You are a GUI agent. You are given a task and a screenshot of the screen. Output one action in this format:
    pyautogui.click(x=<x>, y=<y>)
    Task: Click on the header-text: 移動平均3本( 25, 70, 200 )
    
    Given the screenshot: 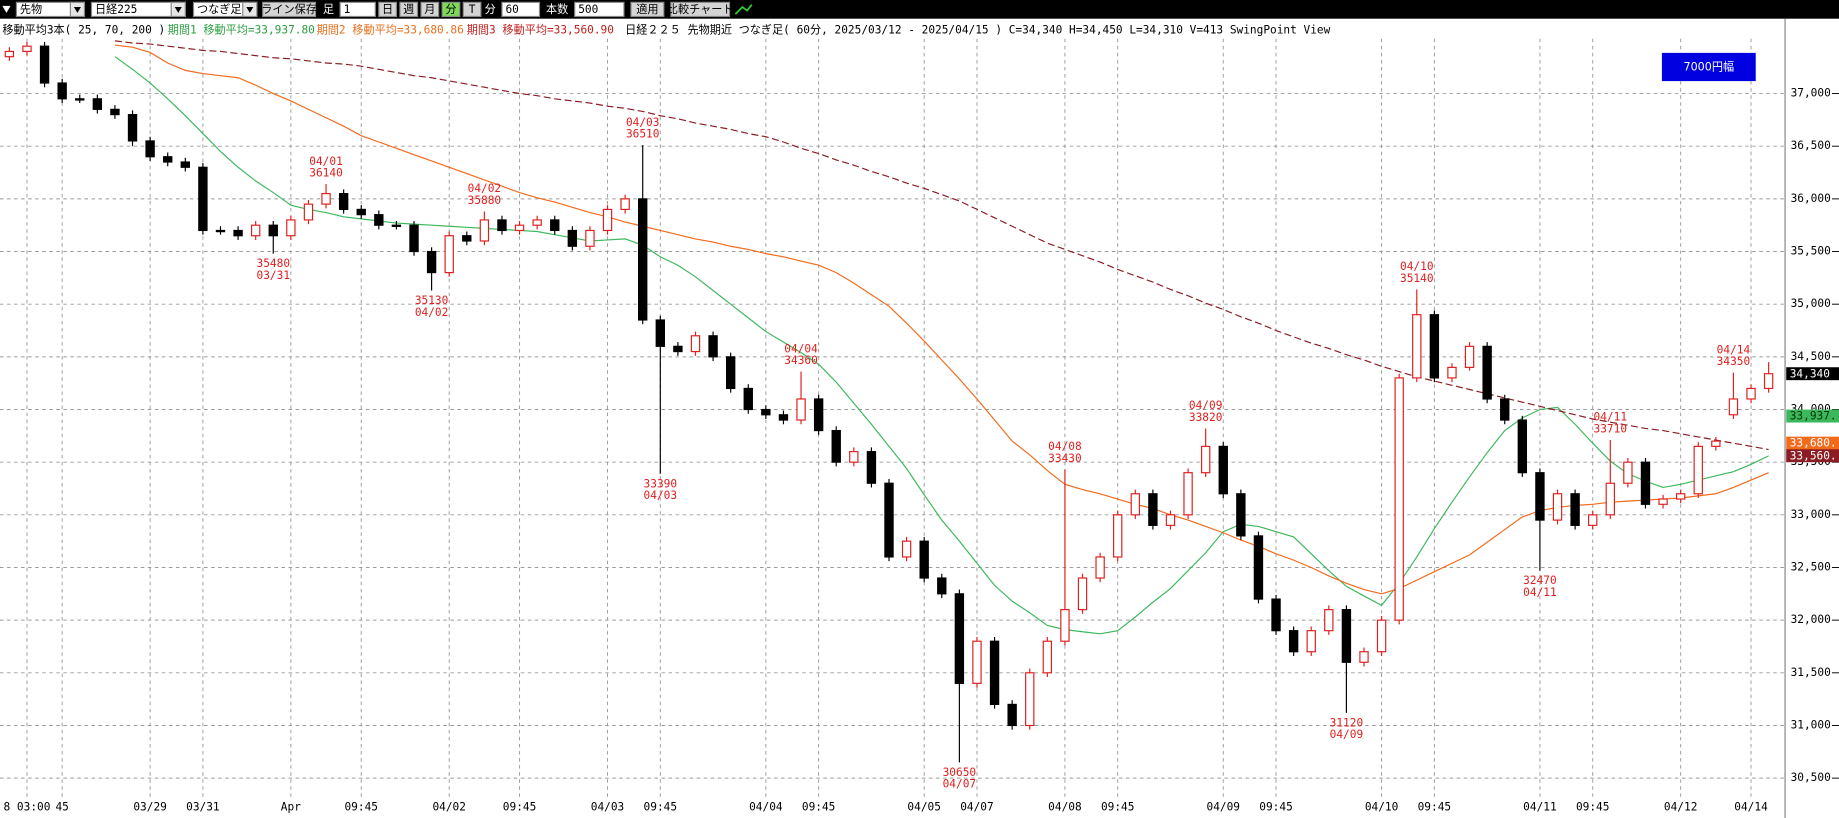 What is the action you would take?
    pyautogui.click(x=83, y=30)
    